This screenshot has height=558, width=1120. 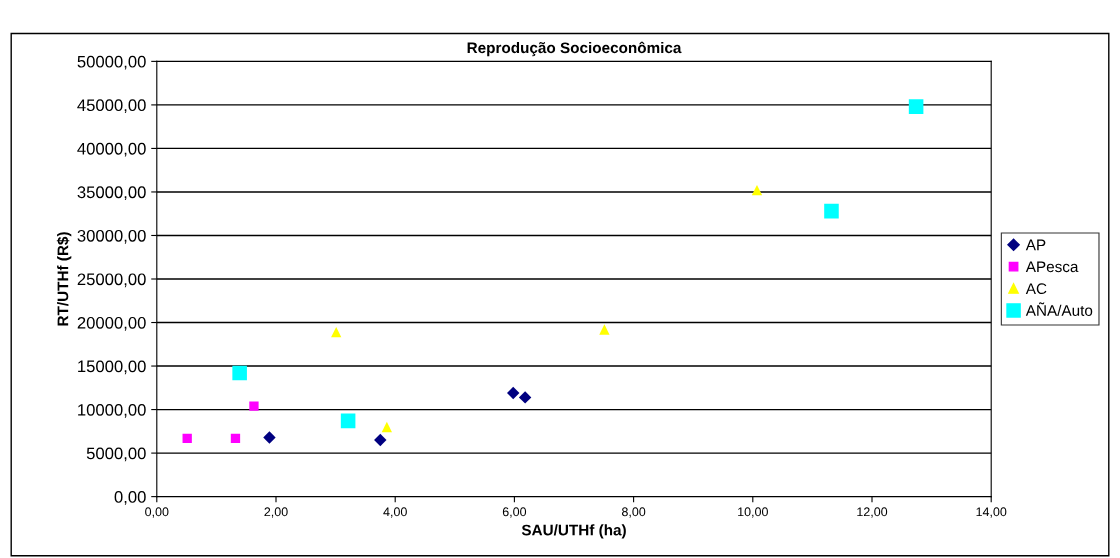 What do you see at coordinates (395, 512) in the screenshot?
I see `x-tick-label: 4,00` at bounding box center [395, 512].